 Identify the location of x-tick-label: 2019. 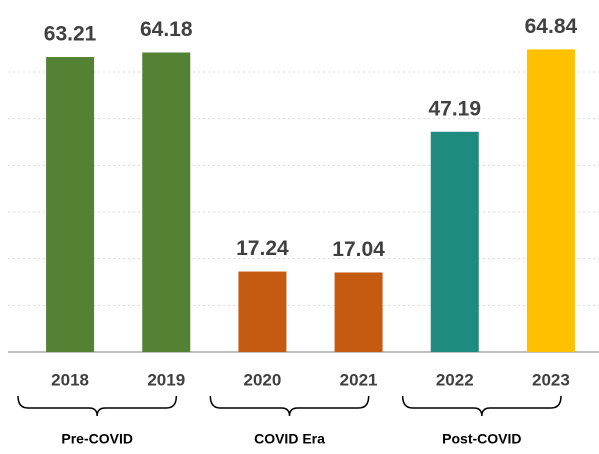
(166, 379).